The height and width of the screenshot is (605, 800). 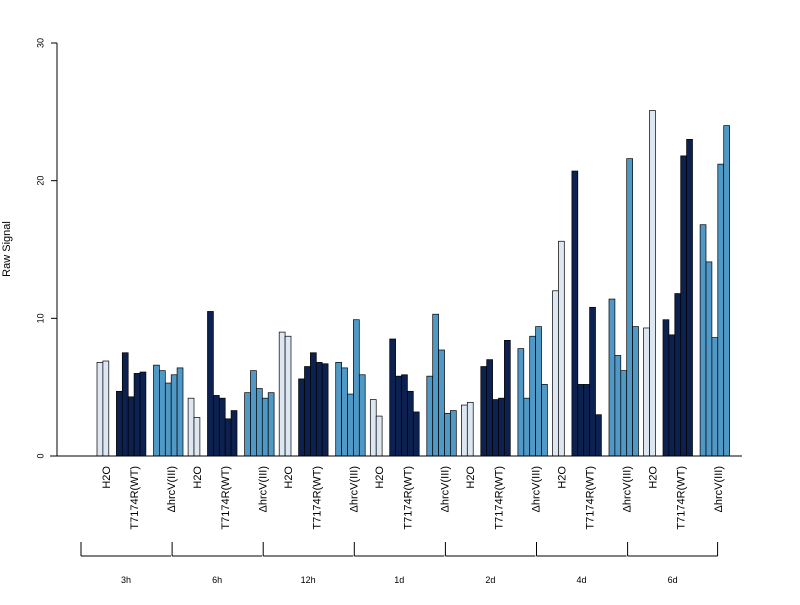 I want to click on timepoint-label: 6d, so click(x=673, y=580).